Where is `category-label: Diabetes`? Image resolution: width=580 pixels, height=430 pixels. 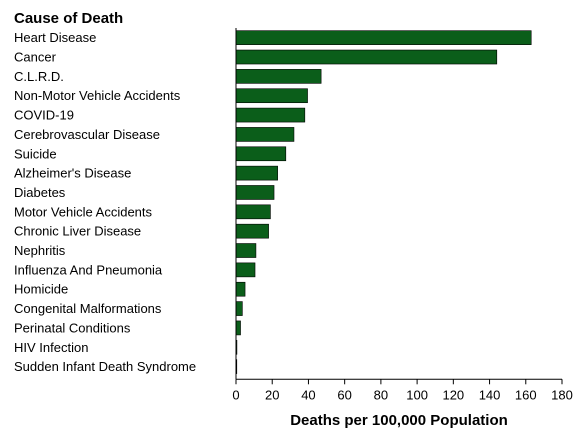
category-label: Diabetes is located at coordinates (40, 192).